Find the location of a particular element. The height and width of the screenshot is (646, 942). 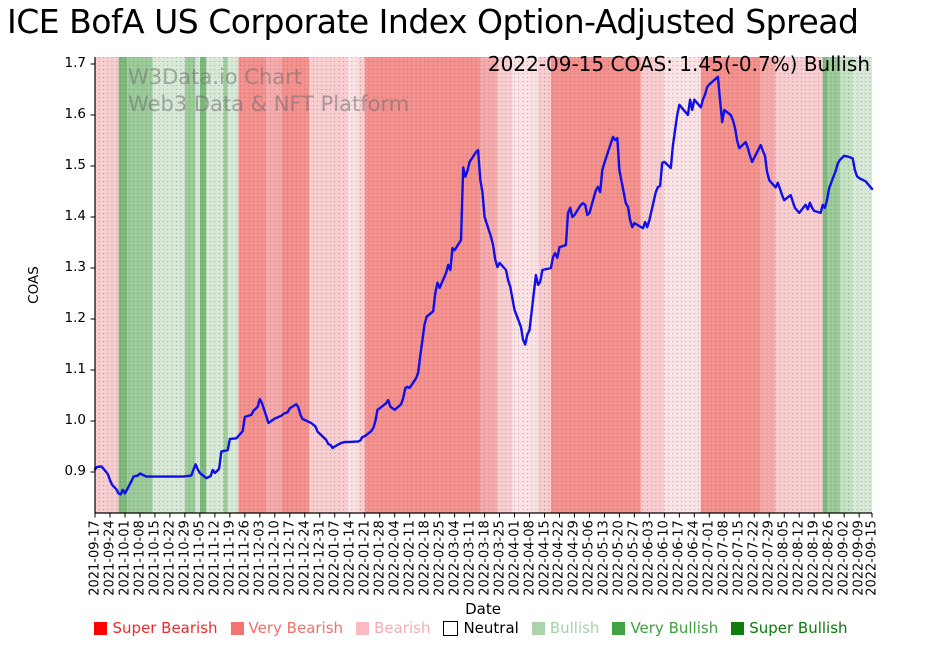

x-tick-label: 2022-03-18 is located at coordinates (485, 558).